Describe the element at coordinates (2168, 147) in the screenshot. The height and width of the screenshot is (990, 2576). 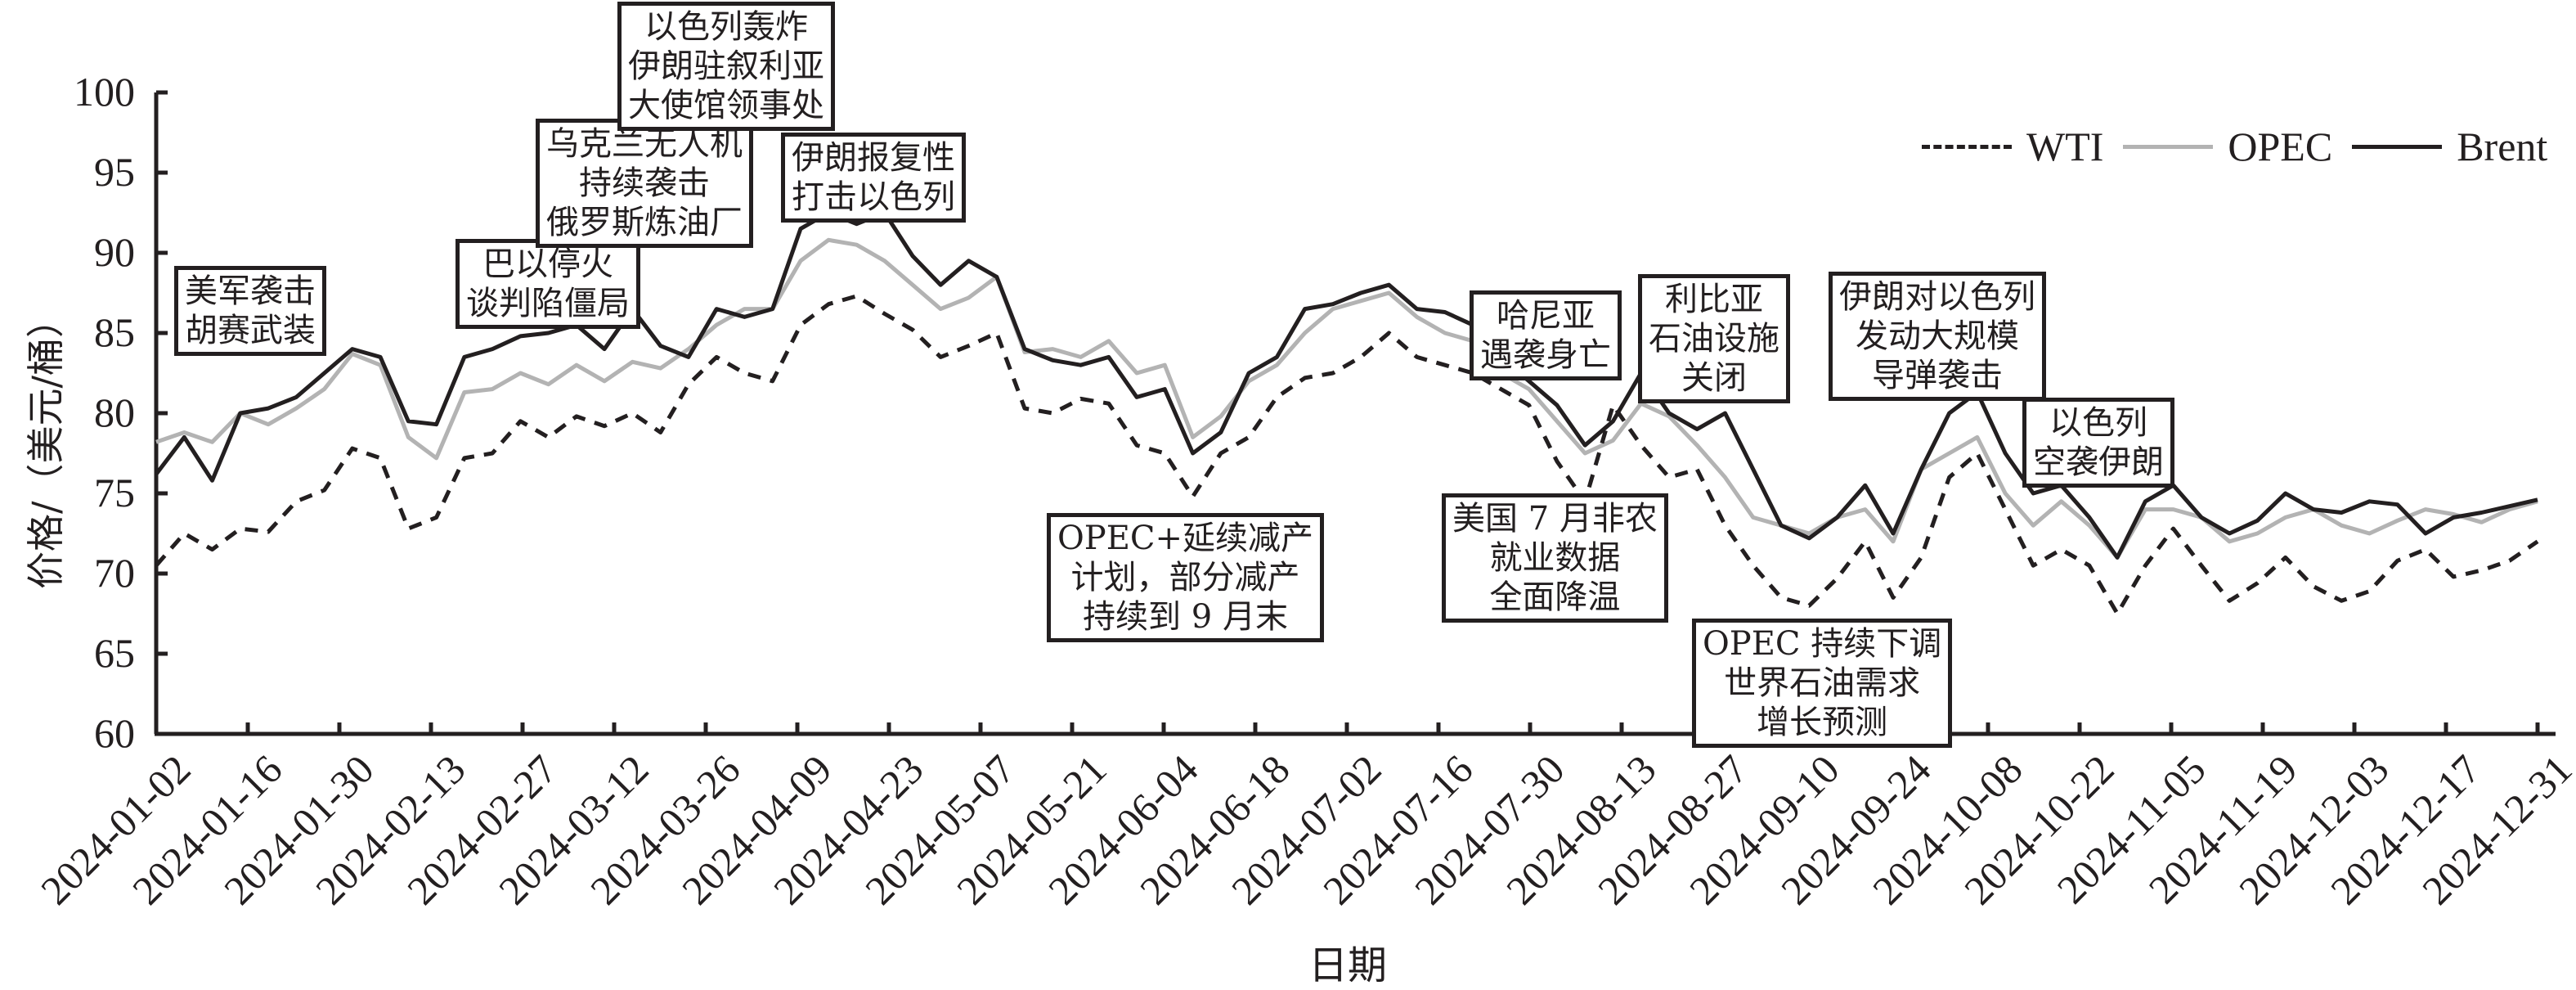
I see `legend-opec-swatch` at that location.